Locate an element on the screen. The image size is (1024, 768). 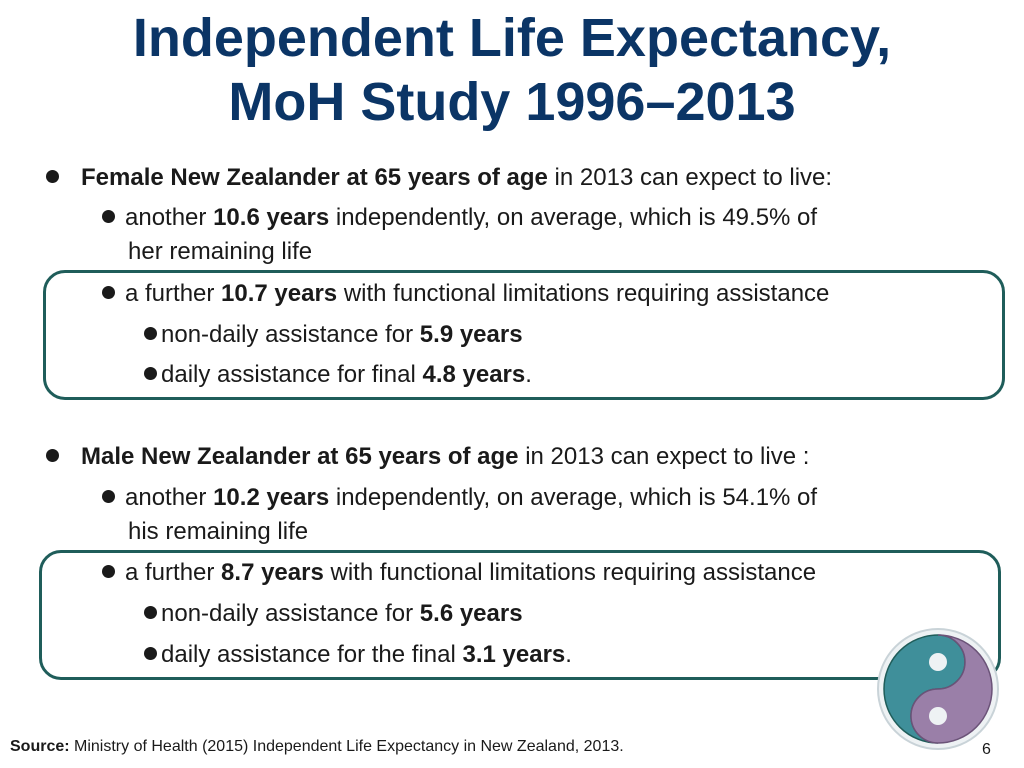
male-non-daily-years: 5.6 years is located at coordinates (471, 613).